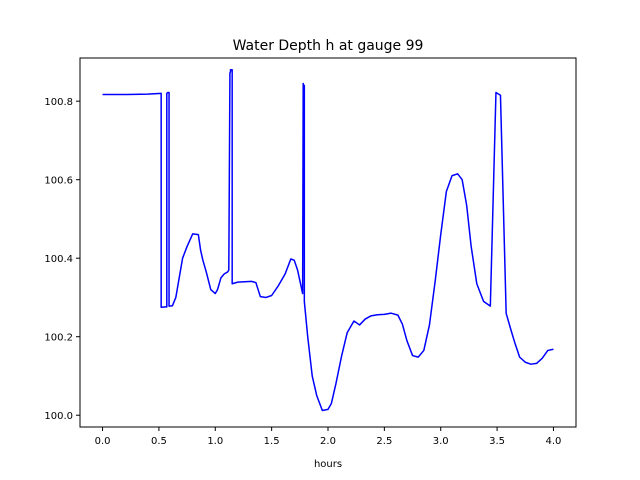 The width and height of the screenshot is (640, 480). Describe the element at coordinates (58, 416) in the screenshot. I see `y-tick-label: 100.0` at that location.